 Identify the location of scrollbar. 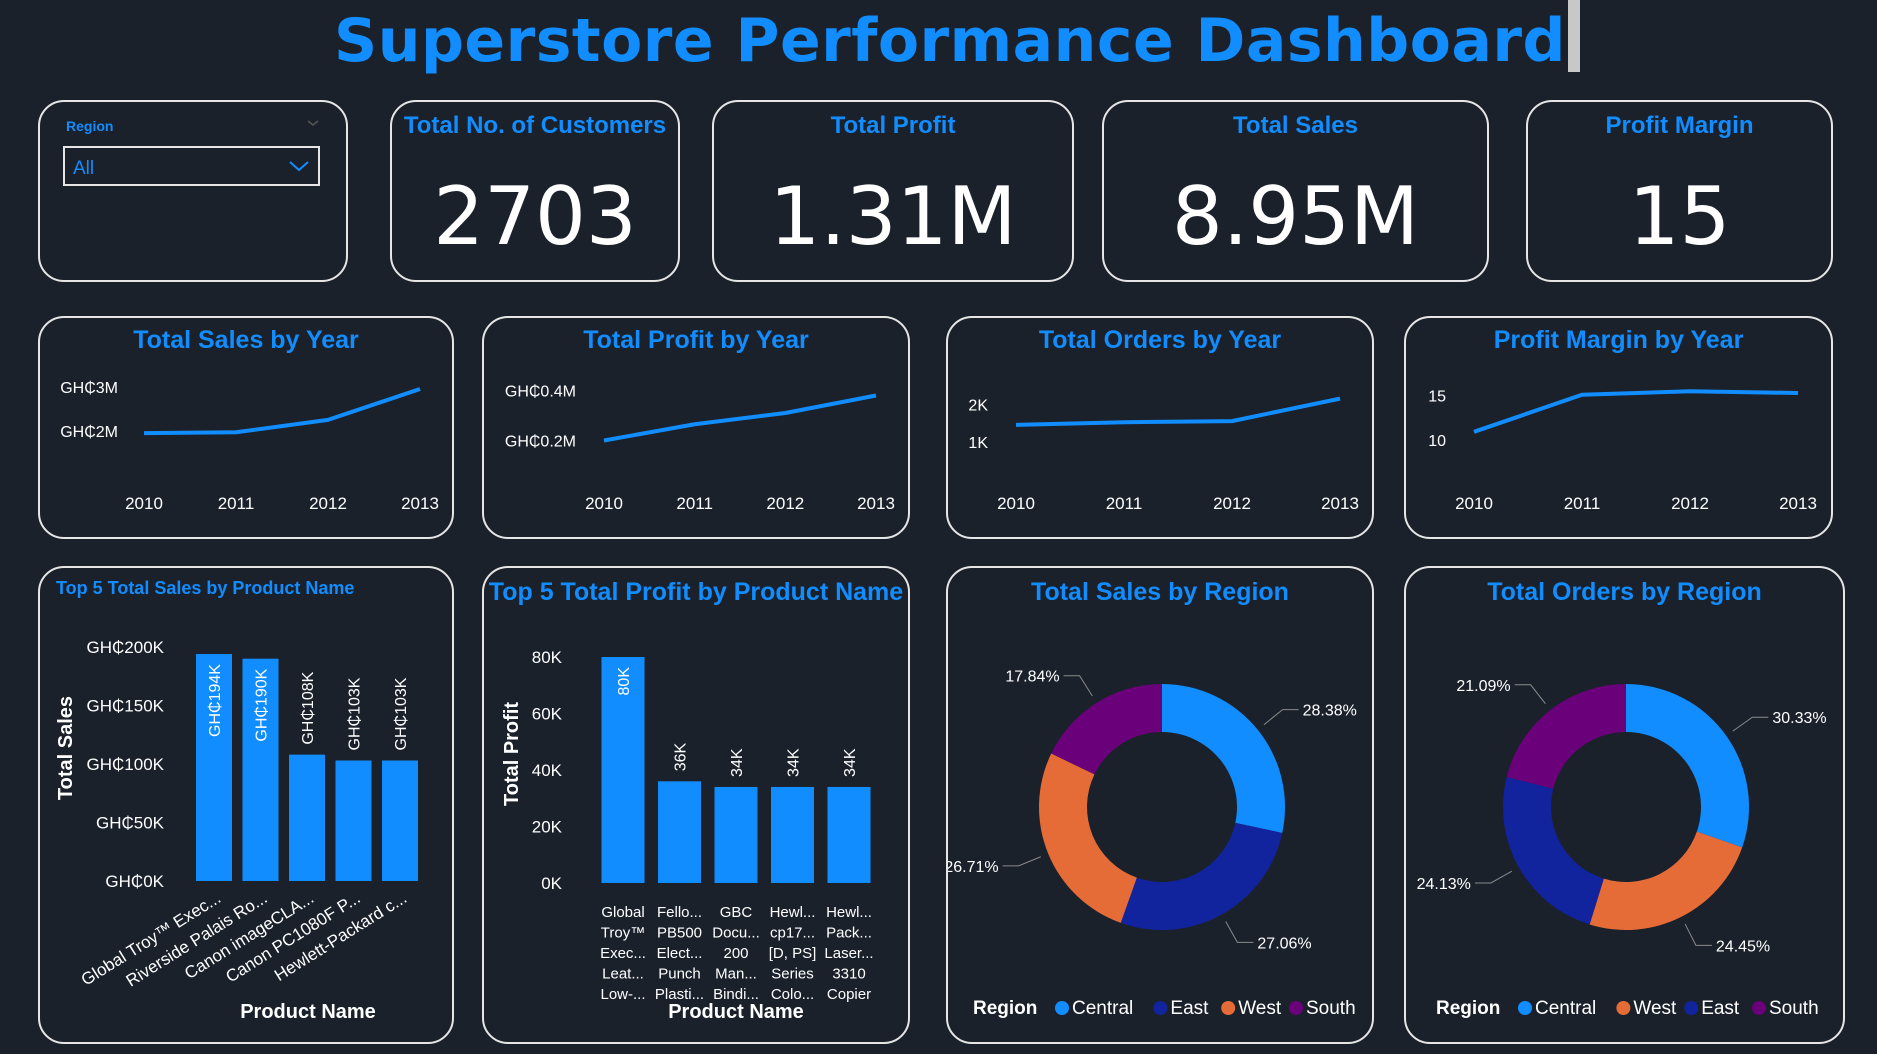
(1574, 36).